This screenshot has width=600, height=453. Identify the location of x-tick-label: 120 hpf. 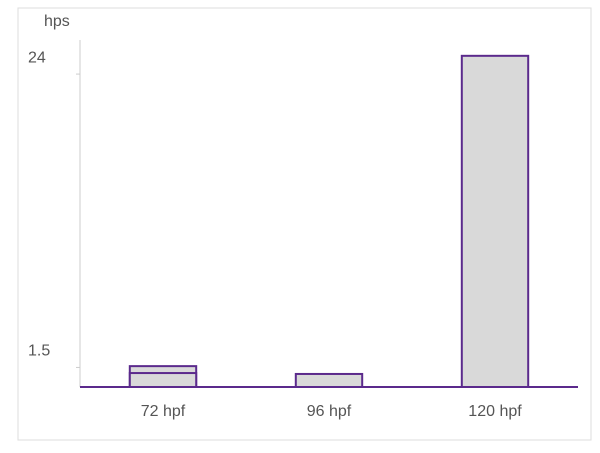
(495, 411).